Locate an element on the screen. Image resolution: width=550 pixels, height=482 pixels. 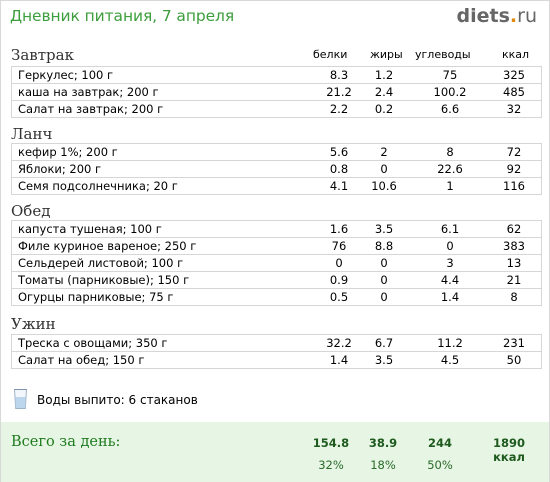
table-row: кефир 1%; 200 г 5.6 2 8 72 is located at coordinates (276, 152).